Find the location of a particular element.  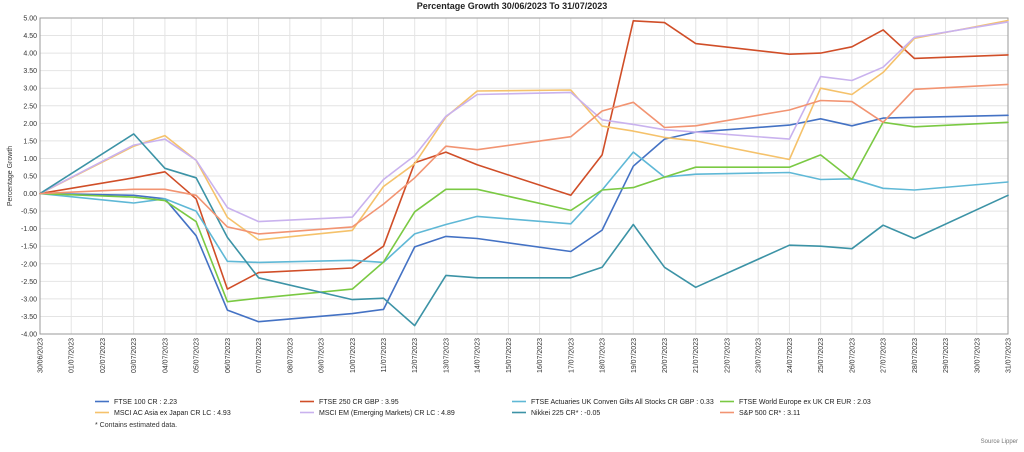

x-tick-label: 10/07/2023 is located at coordinates (353, 355).